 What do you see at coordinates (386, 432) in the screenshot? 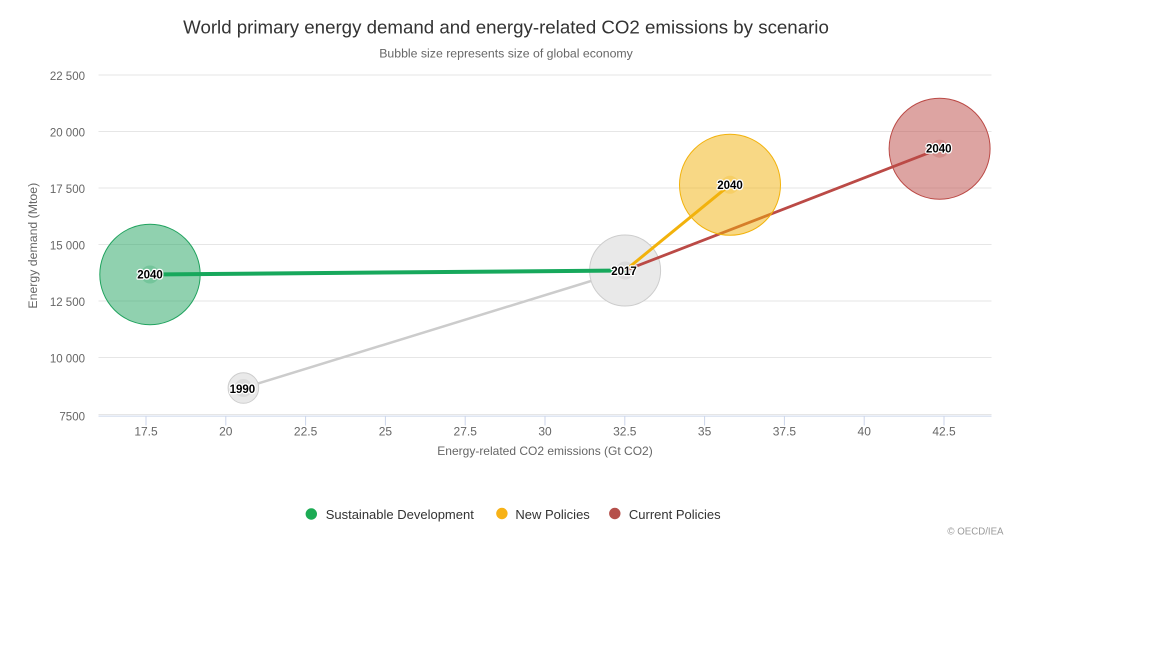
I see `svg-text: 25` at bounding box center [386, 432].